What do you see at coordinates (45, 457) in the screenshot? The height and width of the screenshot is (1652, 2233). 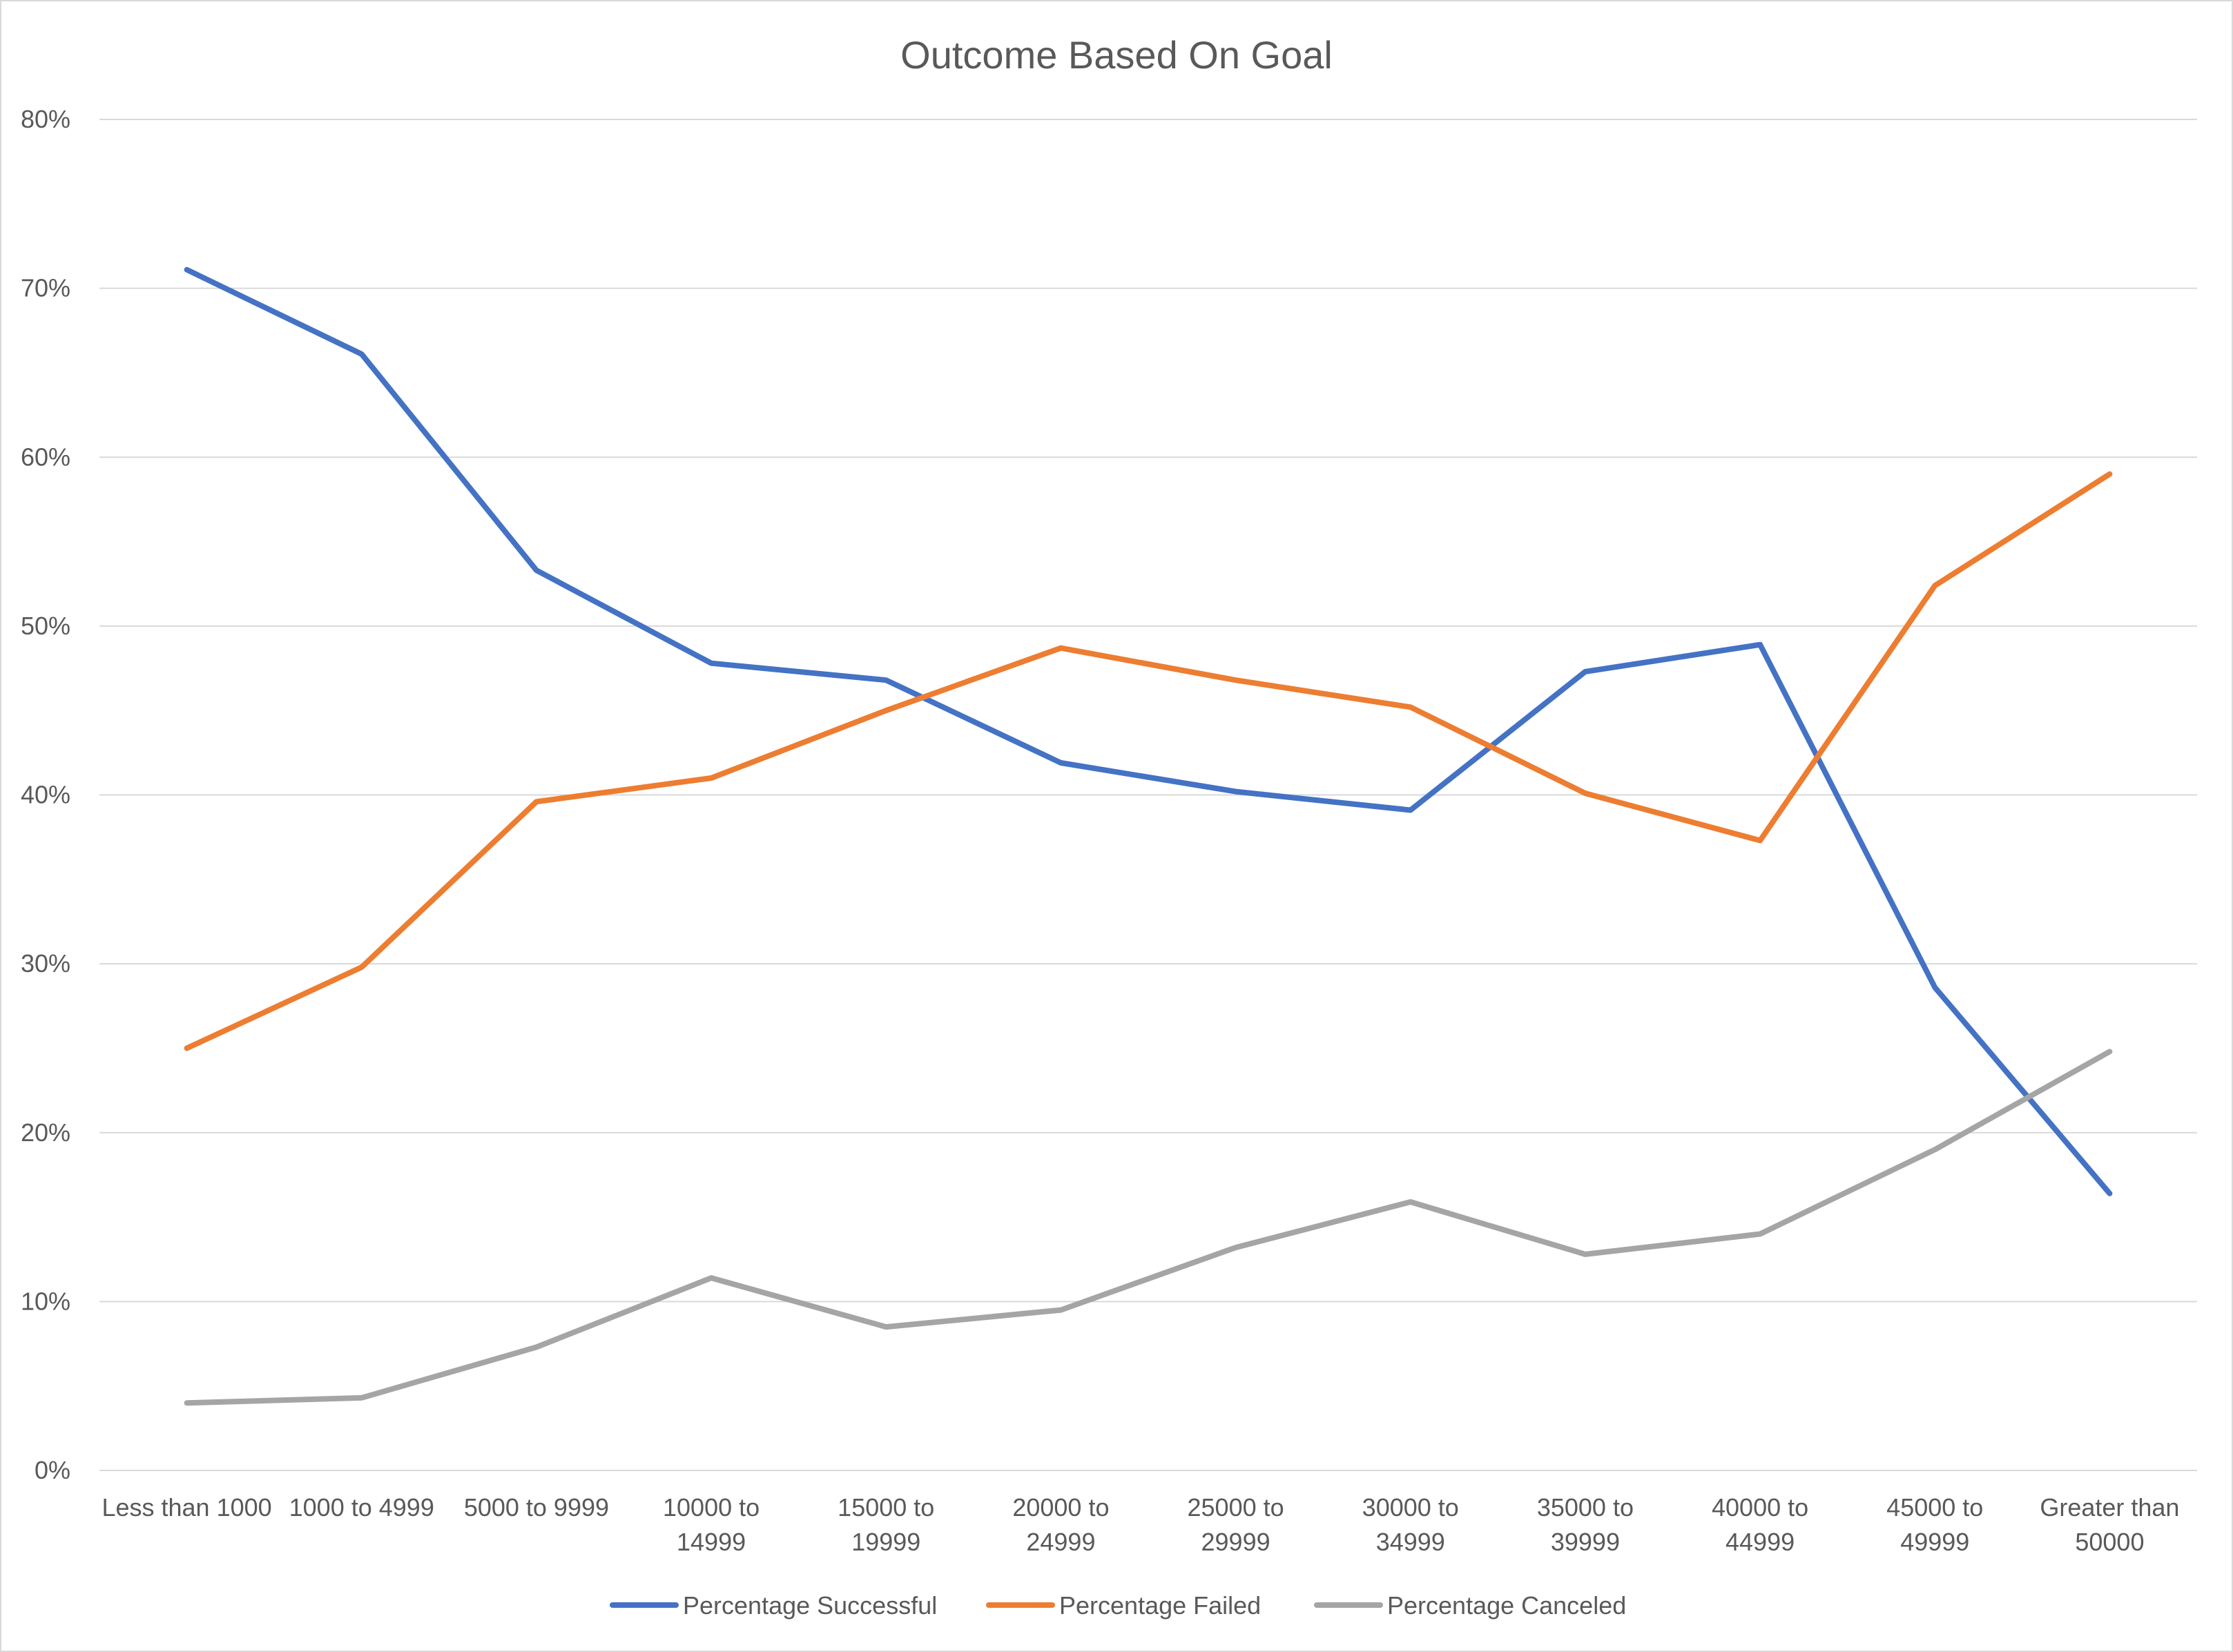 I see `y-tick-label: 60%` at bounding box center [45, 457].